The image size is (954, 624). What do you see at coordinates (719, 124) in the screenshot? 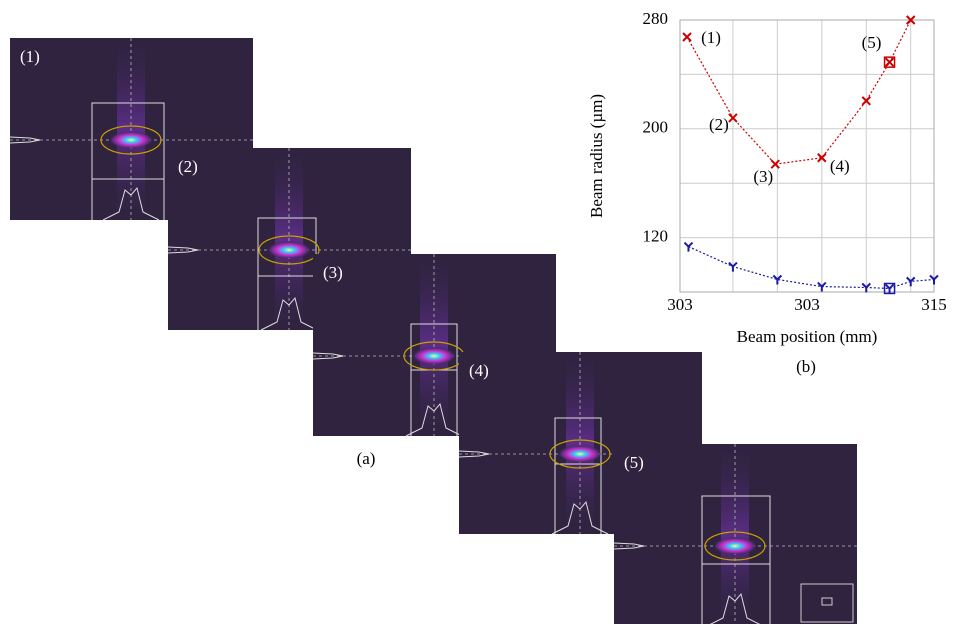
I see `annotation: (2)` at bounding box center [719, 124].